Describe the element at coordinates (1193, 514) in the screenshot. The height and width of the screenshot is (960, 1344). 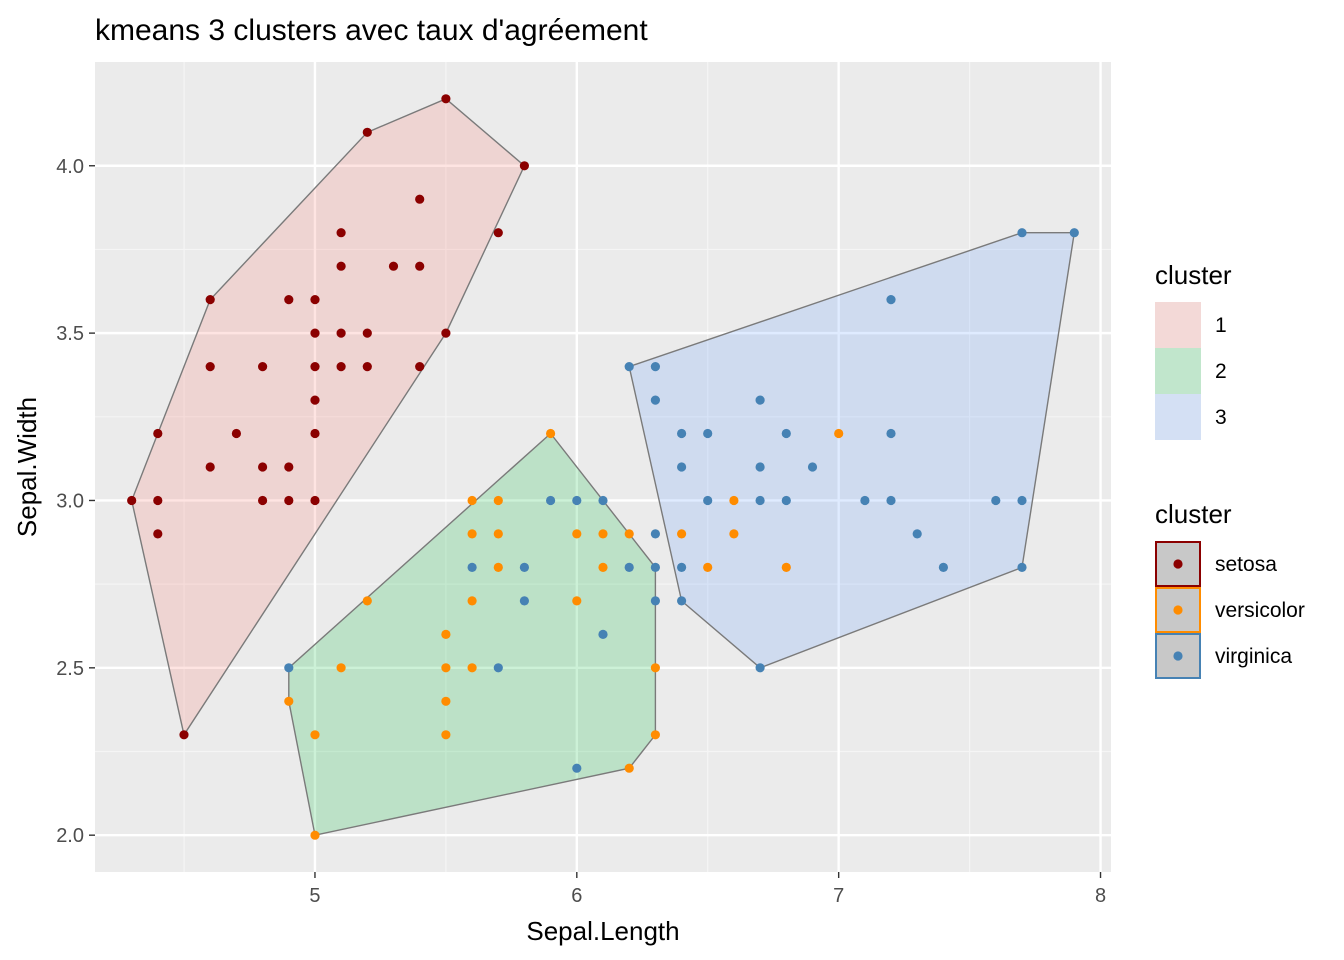
I see `legend-color-title: cluster` at that location.